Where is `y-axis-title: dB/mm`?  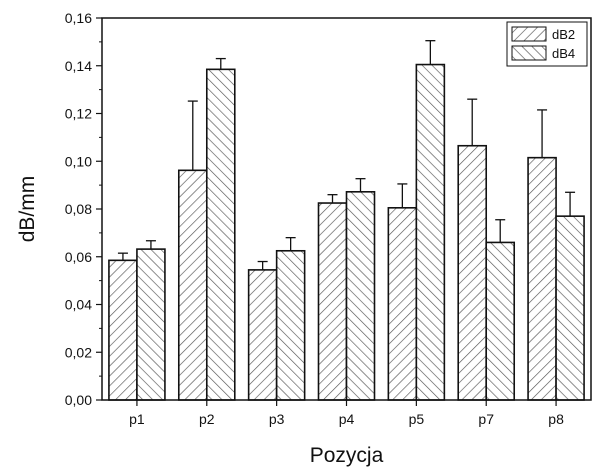 y-axis-title: dB/mm is located at coordinates (27, 209).